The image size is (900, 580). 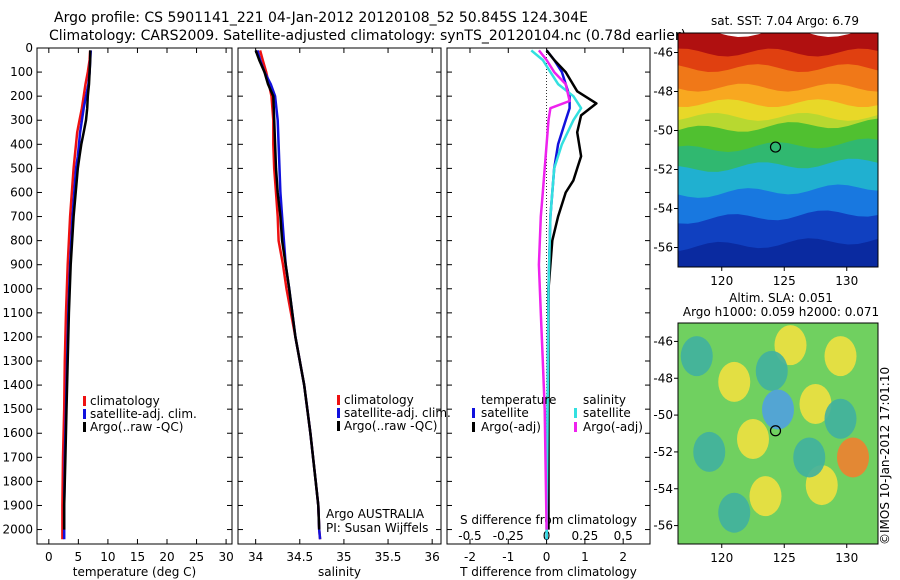 I want to click on temperature-x-tick-label: 25, so click(x=196, y=557).